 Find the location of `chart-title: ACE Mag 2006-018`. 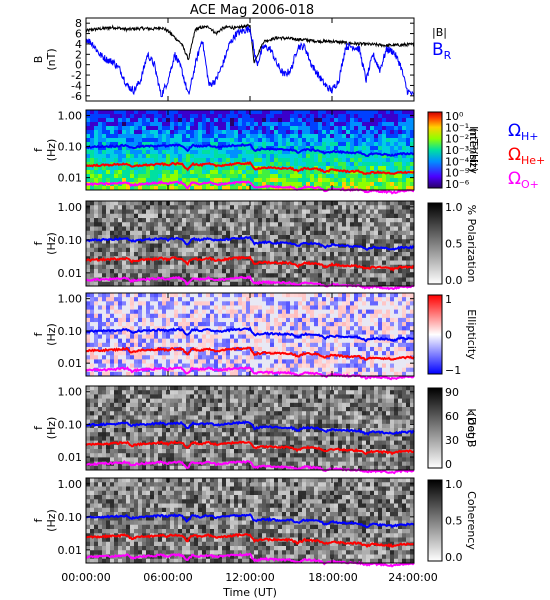

chart-title: ACE Mag 2006-018 is located at coordinates (252, 10).